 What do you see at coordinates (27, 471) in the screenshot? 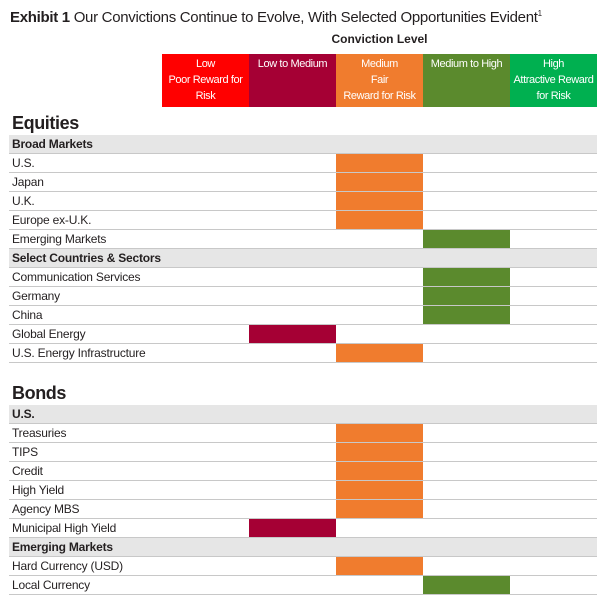
I see `row-label: Credit` at bounding box center [27, 471].